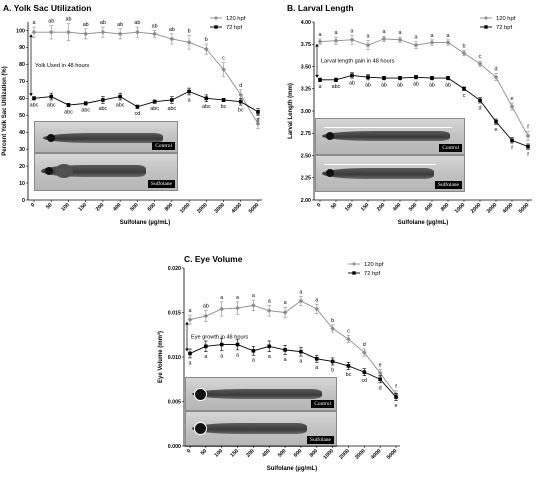 This screenshot has width=550, height=478. What do you see at coordinates (20, 31) in the screenshot?
I see `y-tick-label: 100` at bounding box center [20, 31].